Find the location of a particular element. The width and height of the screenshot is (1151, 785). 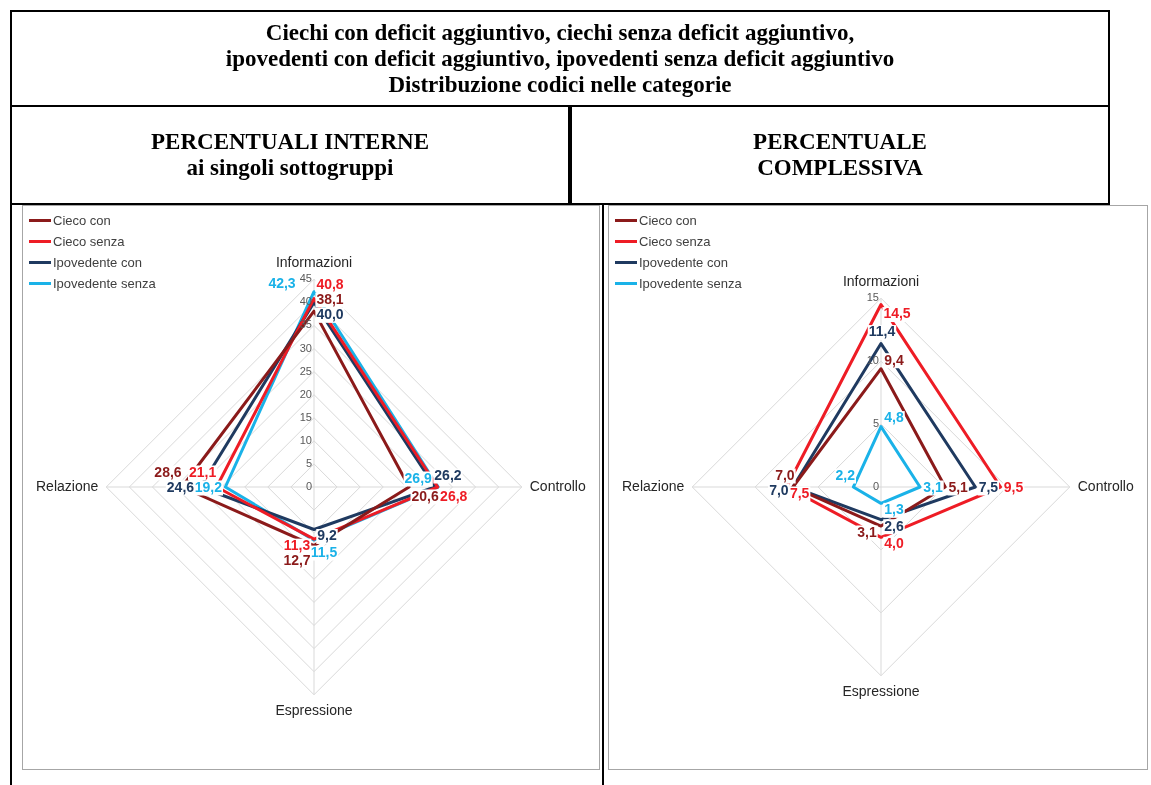

data-label: 7,0 is located at coordinates (785, 474).